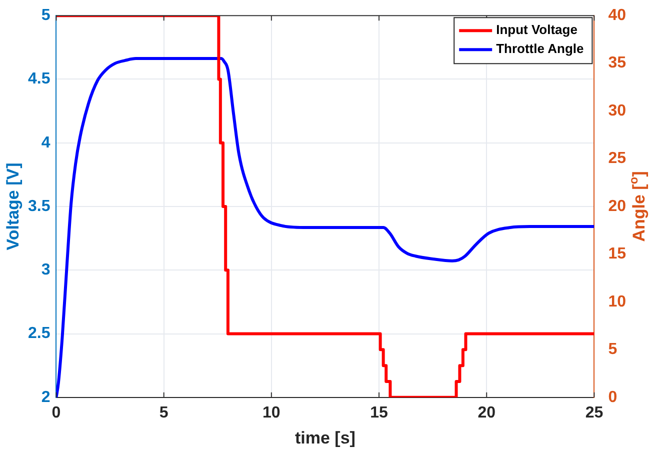  What do you see at coordinates (45, 397) in the screenshot?
I see `y-tick-label: 2` at bounding box center [45, 397].